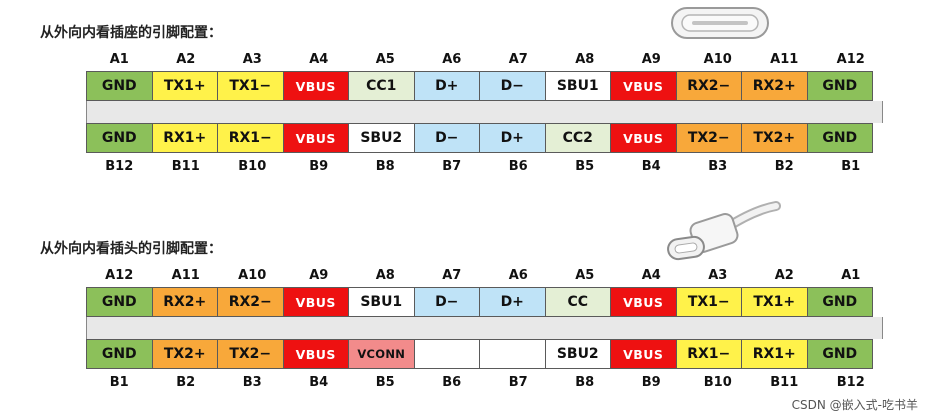 This screenshot has width=930, height=419. Describe the element at coordinates (485, 382) in the screenshot. I see `plug-bottom-pin-labels: B1 B2 B3 B4 B5 B6 B7 B8 B9 B10 B11 B12` at that location.